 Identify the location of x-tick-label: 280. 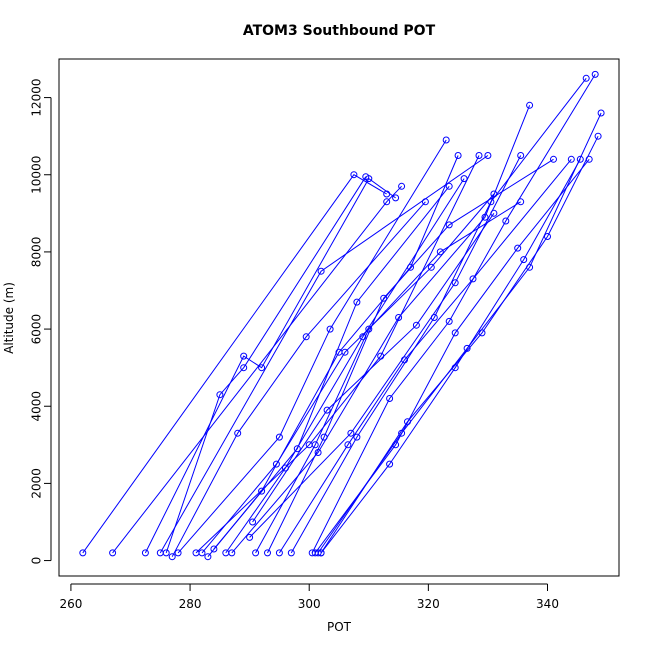
(190, 604).